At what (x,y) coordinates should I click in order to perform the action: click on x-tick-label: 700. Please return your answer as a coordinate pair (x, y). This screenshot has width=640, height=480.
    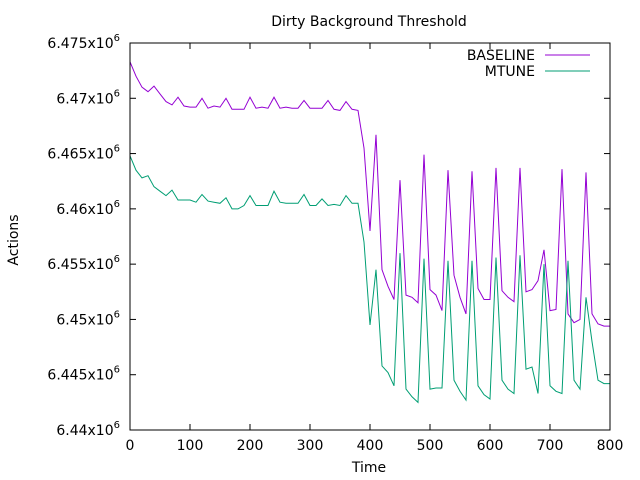
    Looking at the image, I should click on (550, 446).